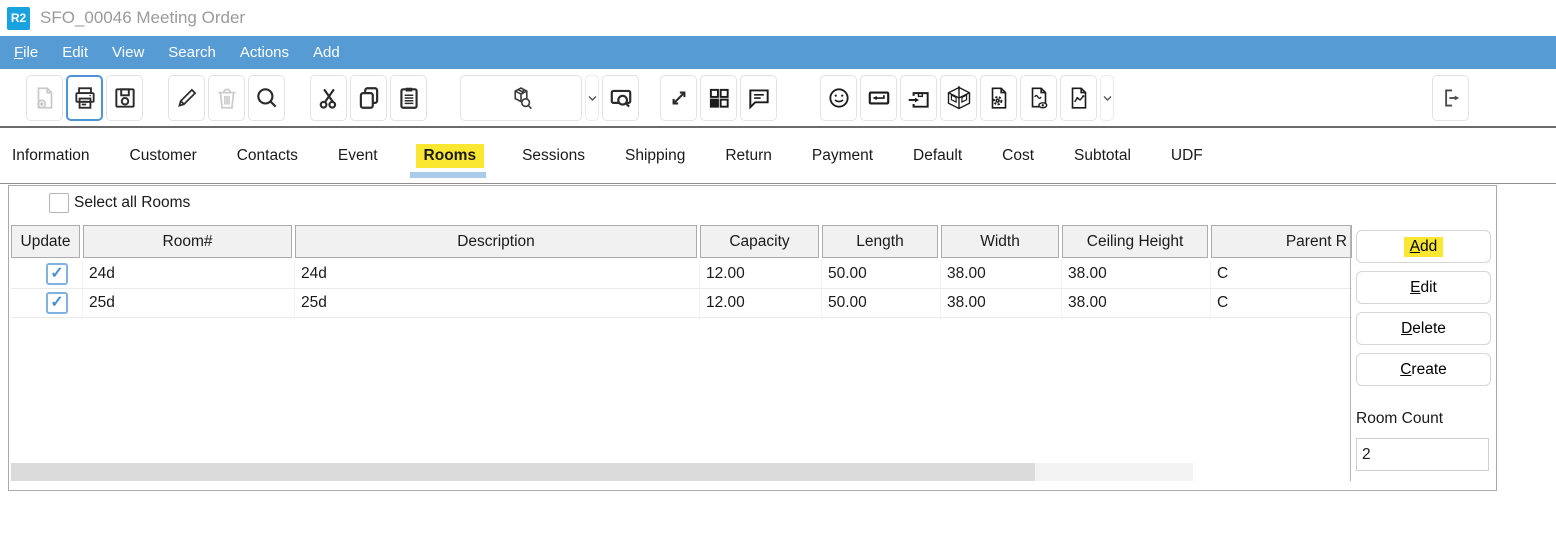 The height and width of the screenshot is (536, 1556). I want to click on add-button: Add, so click(1423, 246).